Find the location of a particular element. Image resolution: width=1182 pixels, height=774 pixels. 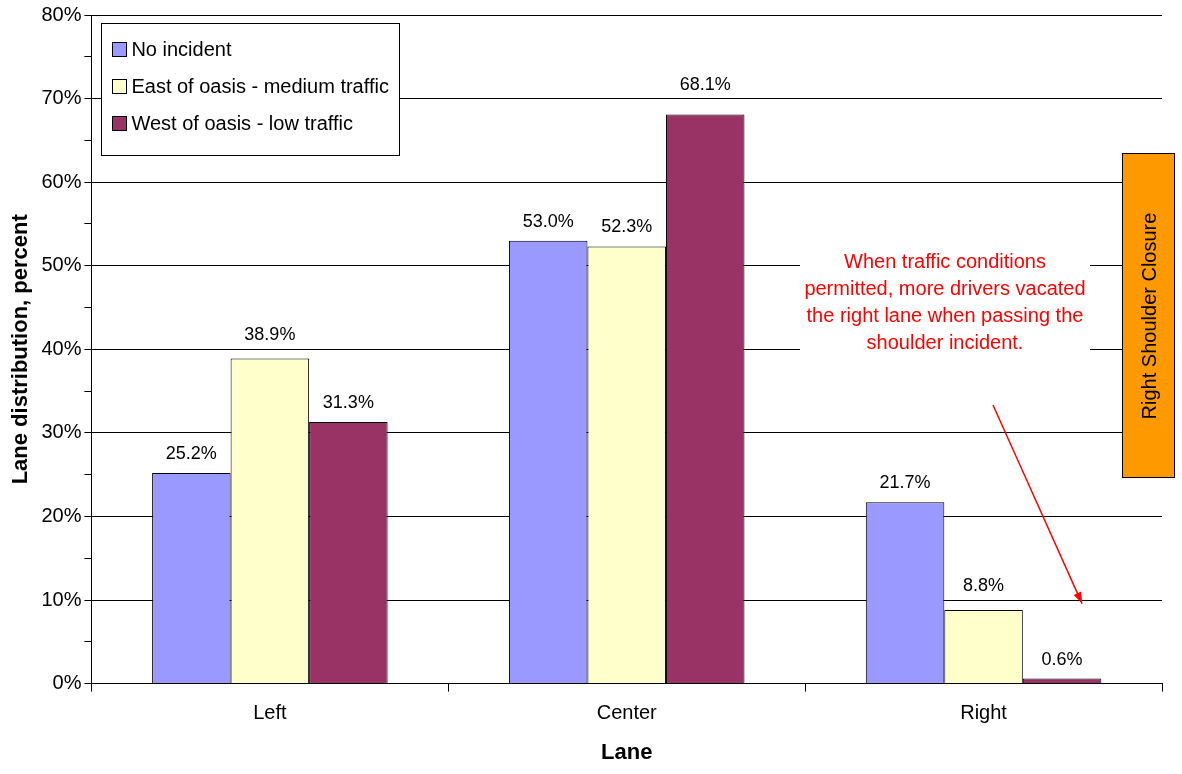

annotation: Right Shoulder Closure is located at coordinates (1148, 315).